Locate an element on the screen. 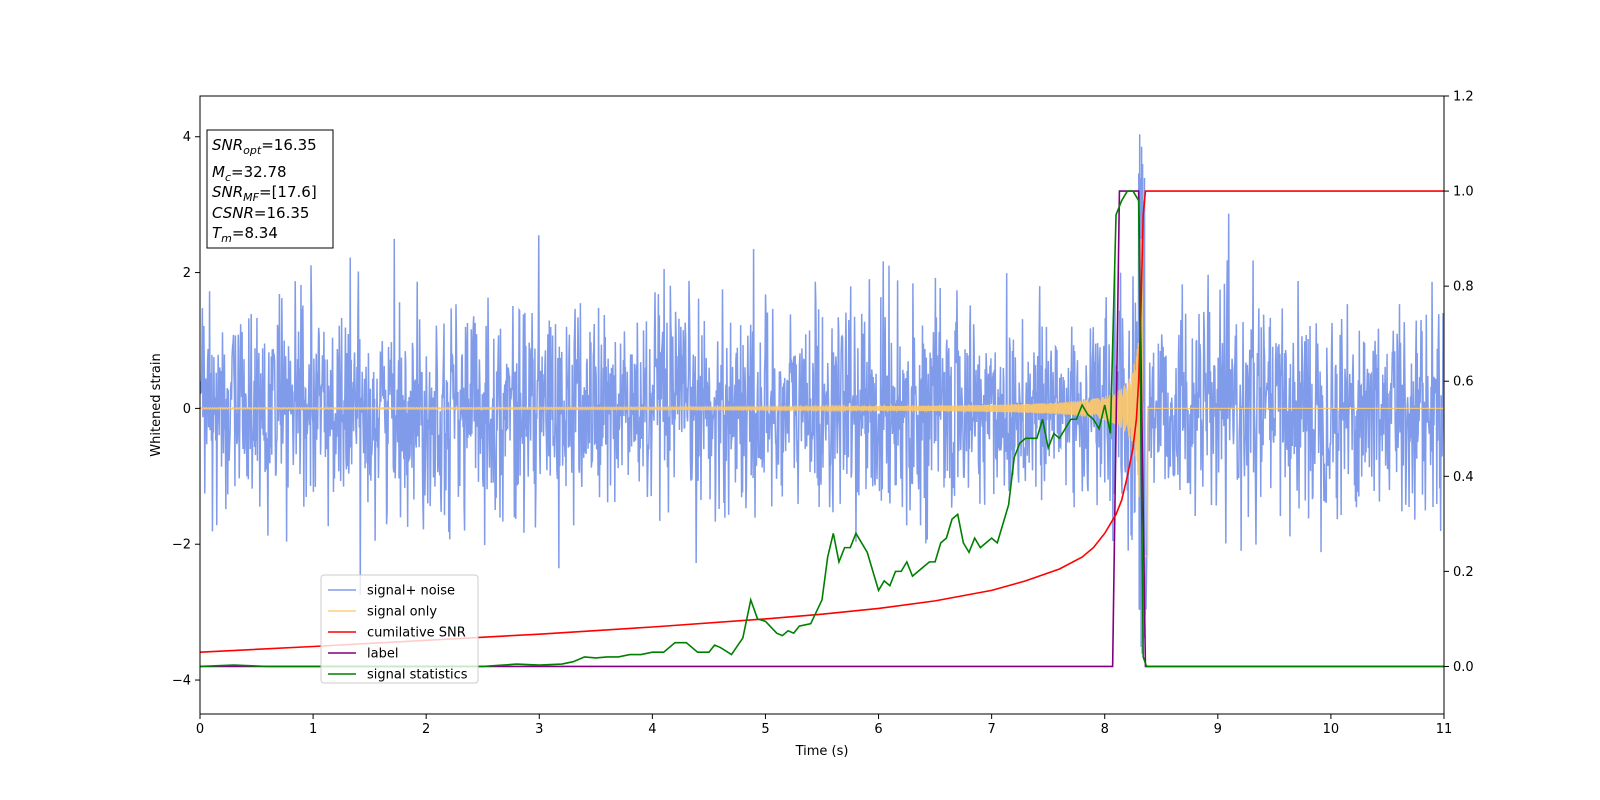 This screenshot has width=1600, height=800. legend-label: signal statistics is located at coordinates (417, 675).